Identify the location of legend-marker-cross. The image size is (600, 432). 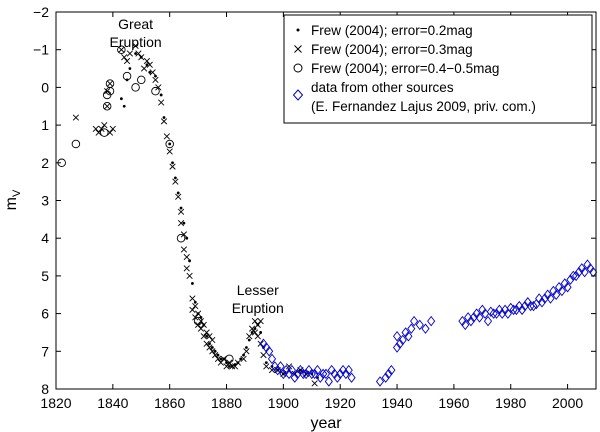
(298, 49).